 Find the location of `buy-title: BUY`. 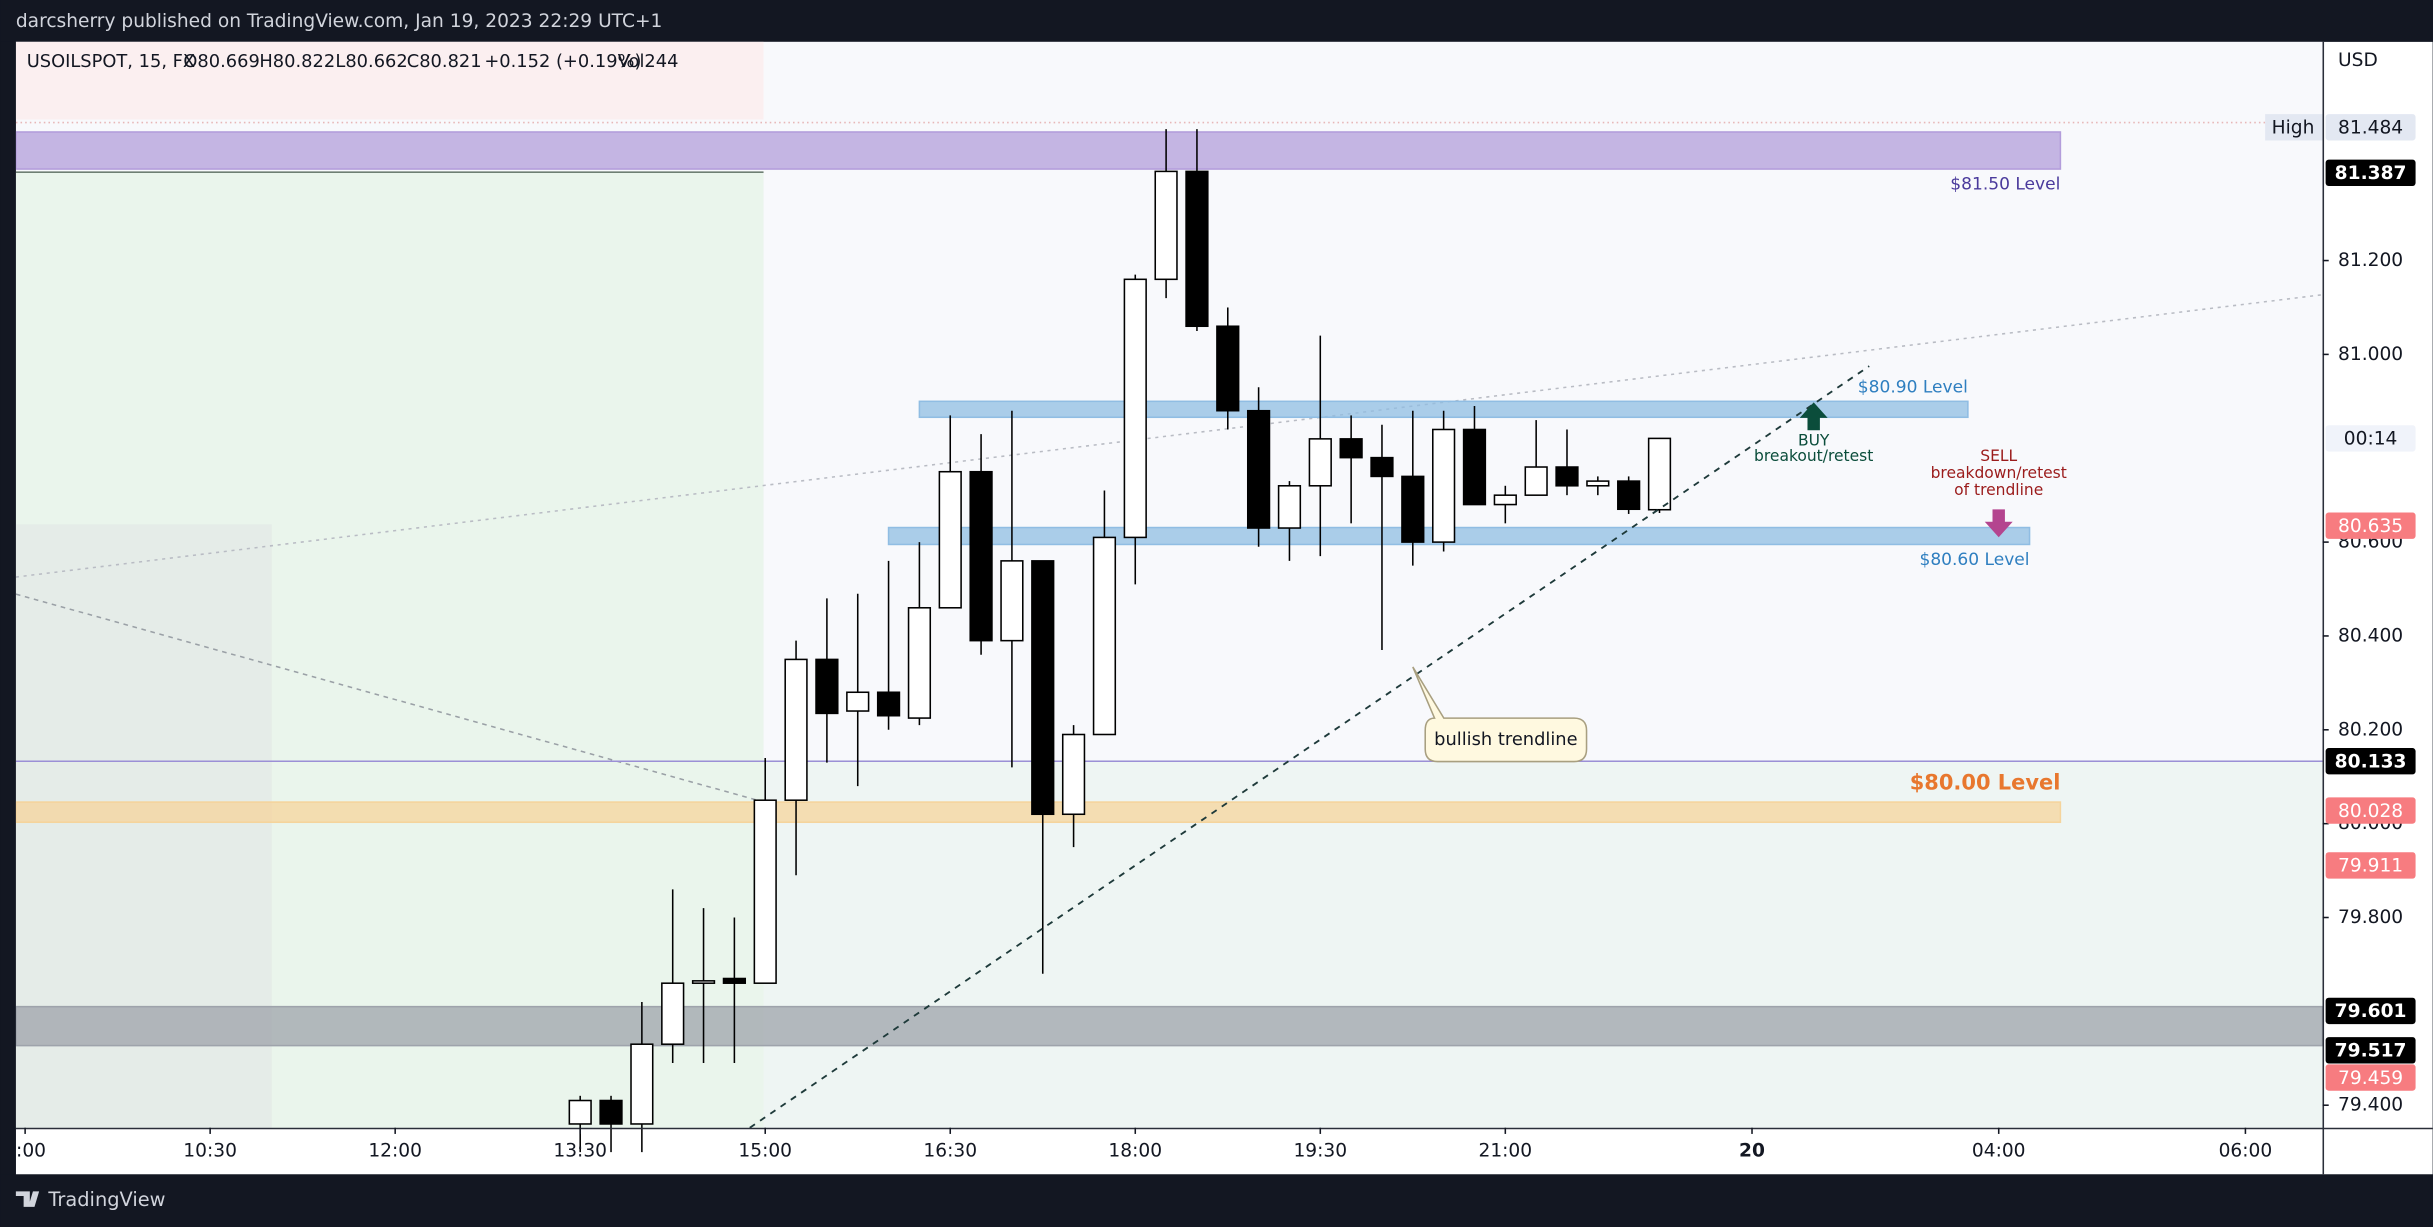

buy-title: BUY is located at coordinates (1814, 441).